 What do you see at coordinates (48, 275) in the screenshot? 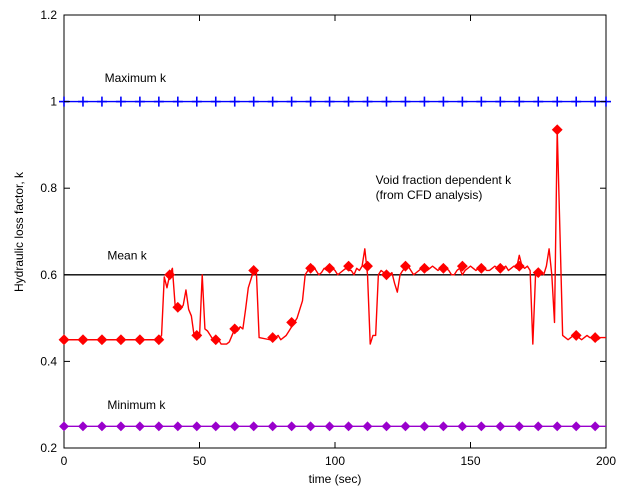
I see `y-tick-label: 0.6` at bounding box center [48, 275].